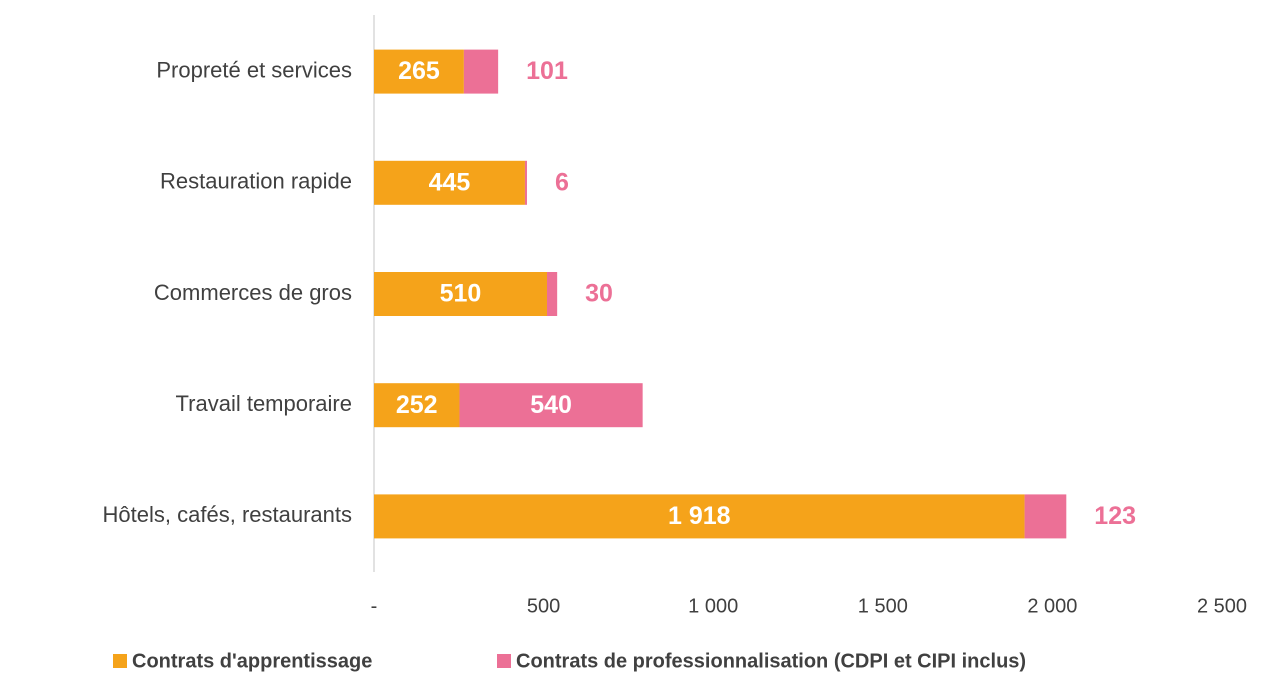  I want to click on data-label: 30, so click(599, 294).